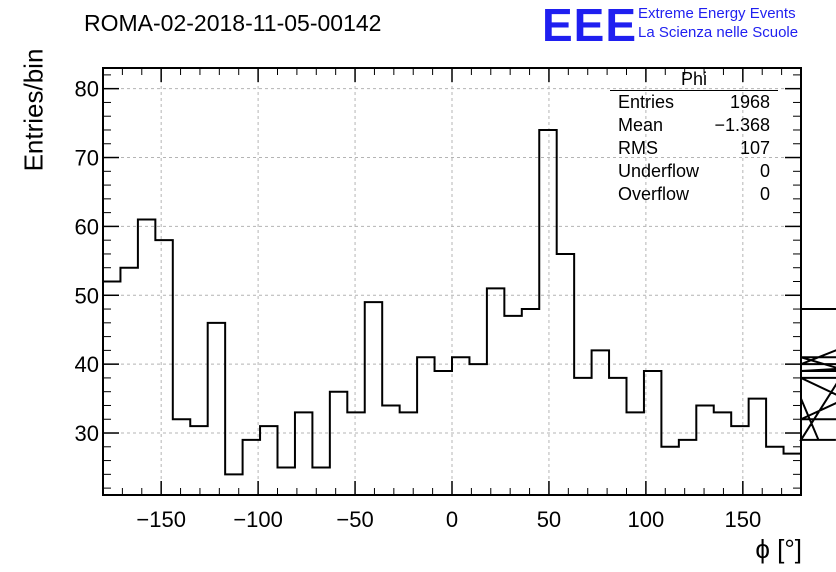  Describe the element at coordinates (694, 102) in the screenshot. I see `stats-row-entries: Entries 1968` at that location.